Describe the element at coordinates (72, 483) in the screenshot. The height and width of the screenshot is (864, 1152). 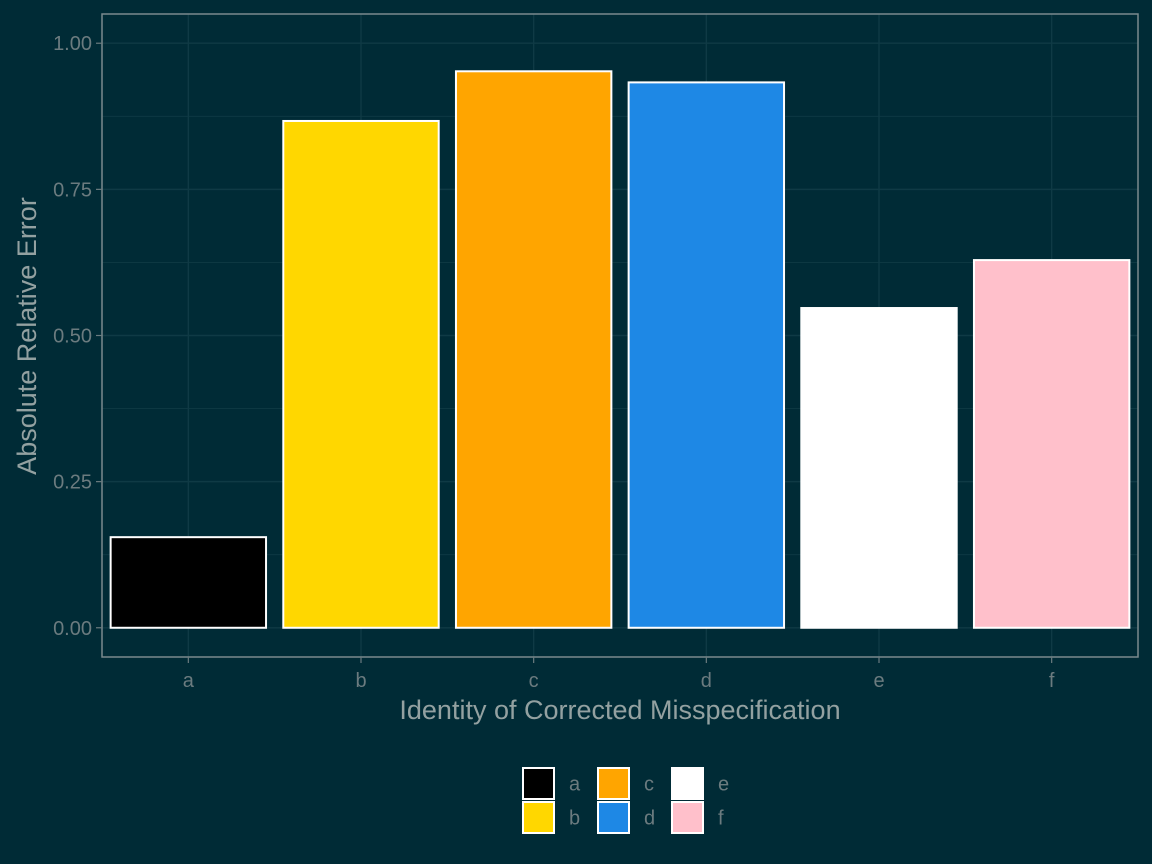
I see `y-tick-label: 0.25` at that location.